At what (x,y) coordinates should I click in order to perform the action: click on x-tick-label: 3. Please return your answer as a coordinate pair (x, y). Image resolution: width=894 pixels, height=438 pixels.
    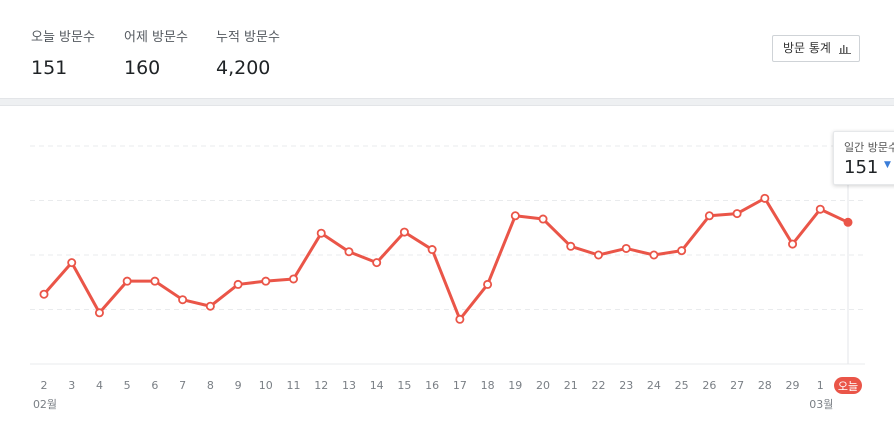
    Looking at the image, I should click on (71, 385).